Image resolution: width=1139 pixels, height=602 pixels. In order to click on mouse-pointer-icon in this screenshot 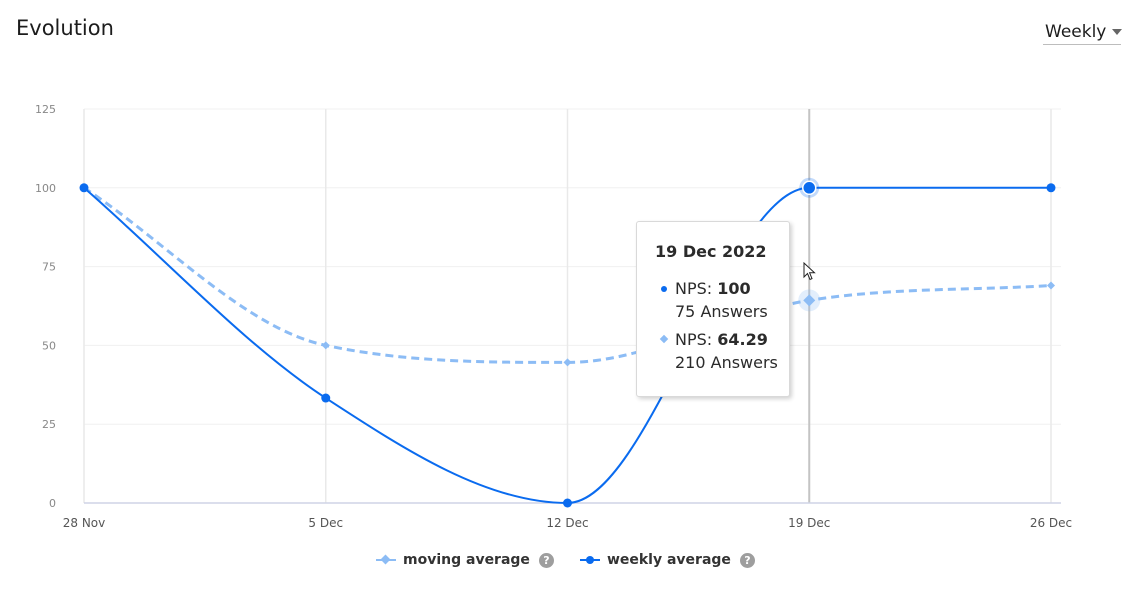, I will do `click(809, 271)`.